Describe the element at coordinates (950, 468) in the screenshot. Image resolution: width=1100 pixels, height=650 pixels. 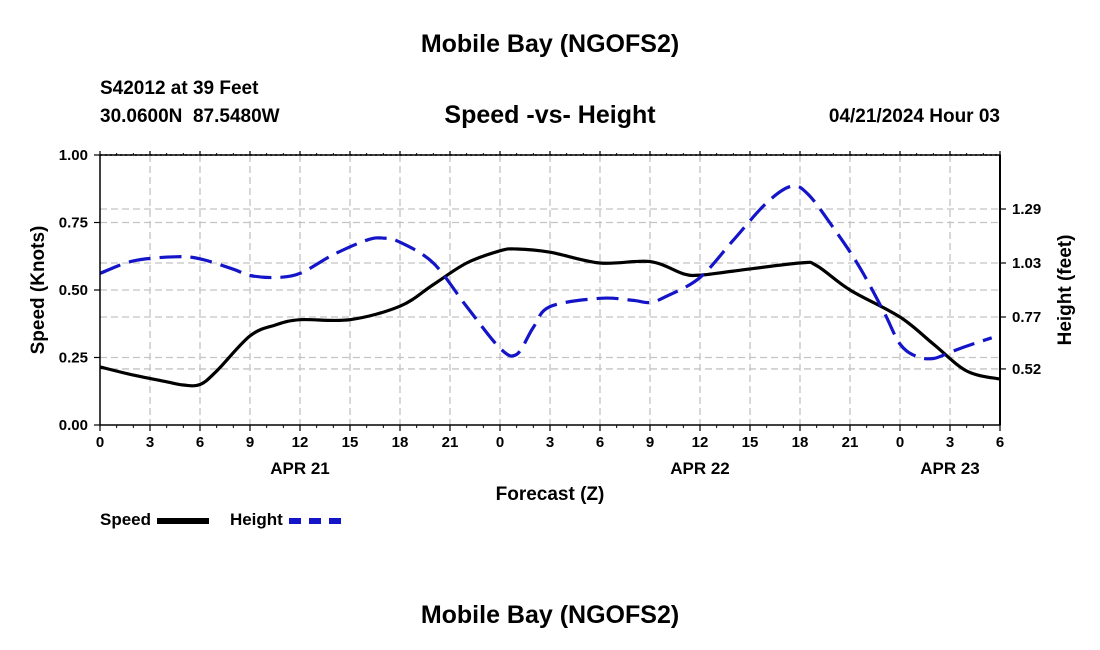
I see `date-label: APR 23` at that location.